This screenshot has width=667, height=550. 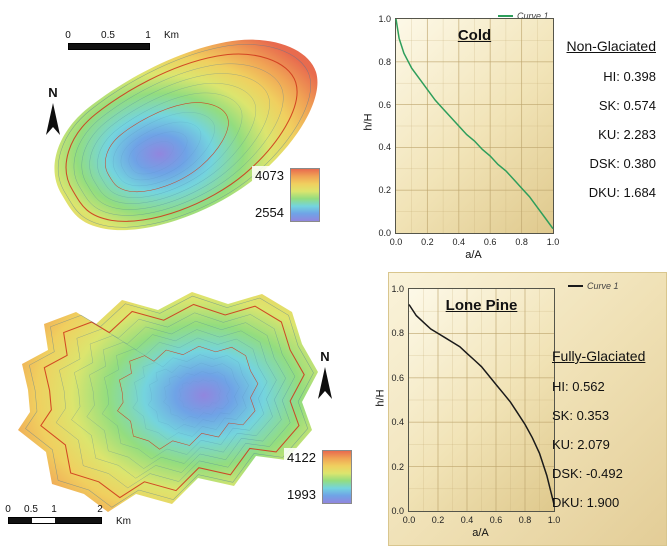 What do you see at coordinates (586, 502) in the screenshot?
I see `stat-dku: DKU: 1.900` at bounding box center [586, 502].